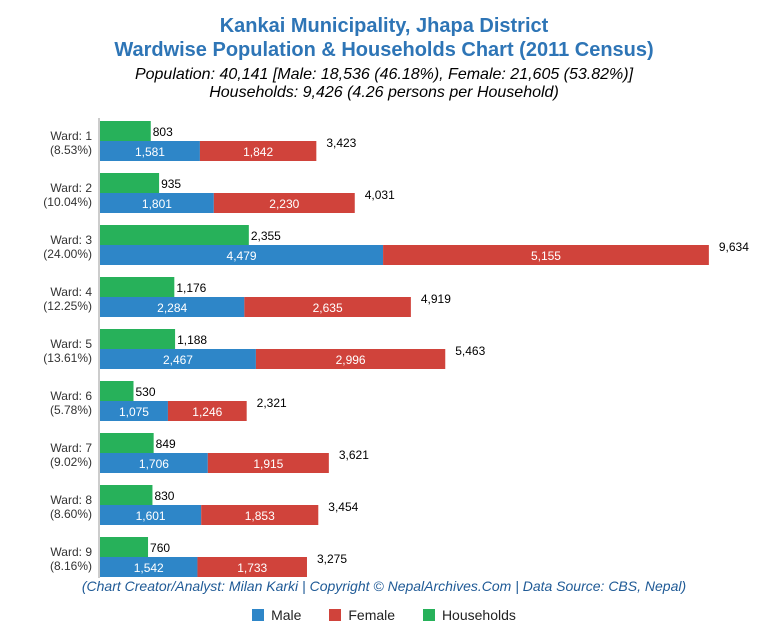 The height and width of the screenshot is (623, 768). I want to click on households-label-ward-2: 935, so click(171, 184).